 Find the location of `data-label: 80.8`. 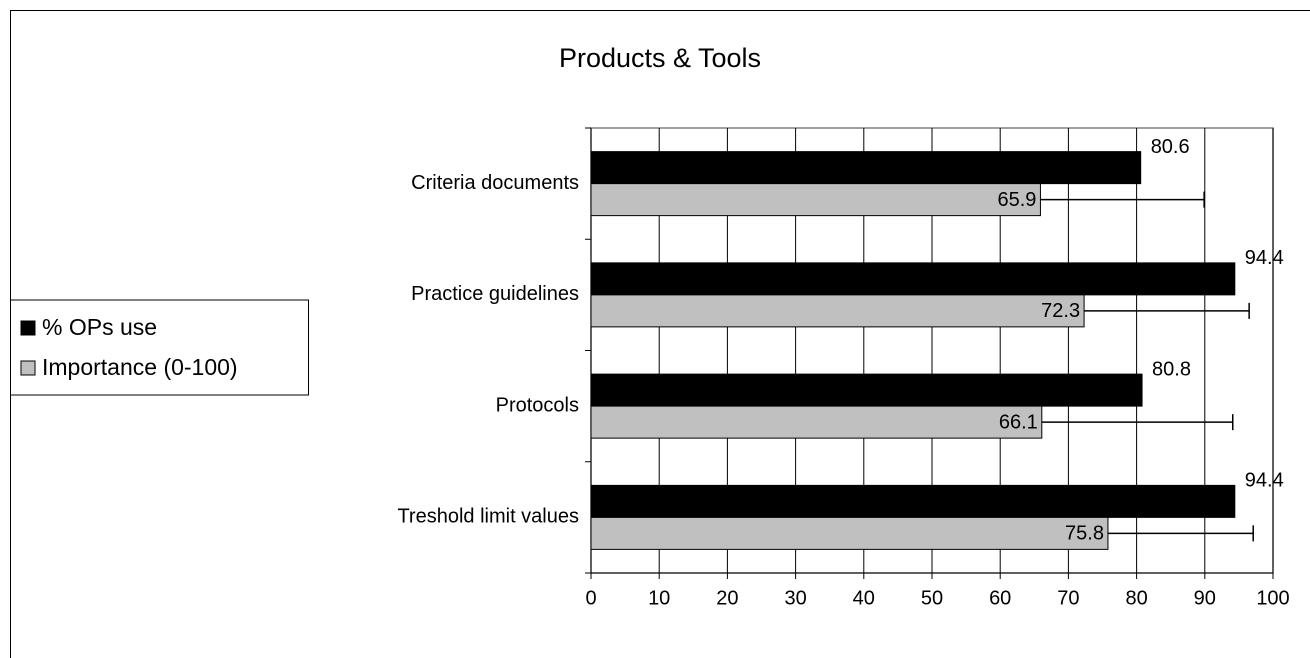

data-label: 80.8 is located at coordinates (1171, 369).